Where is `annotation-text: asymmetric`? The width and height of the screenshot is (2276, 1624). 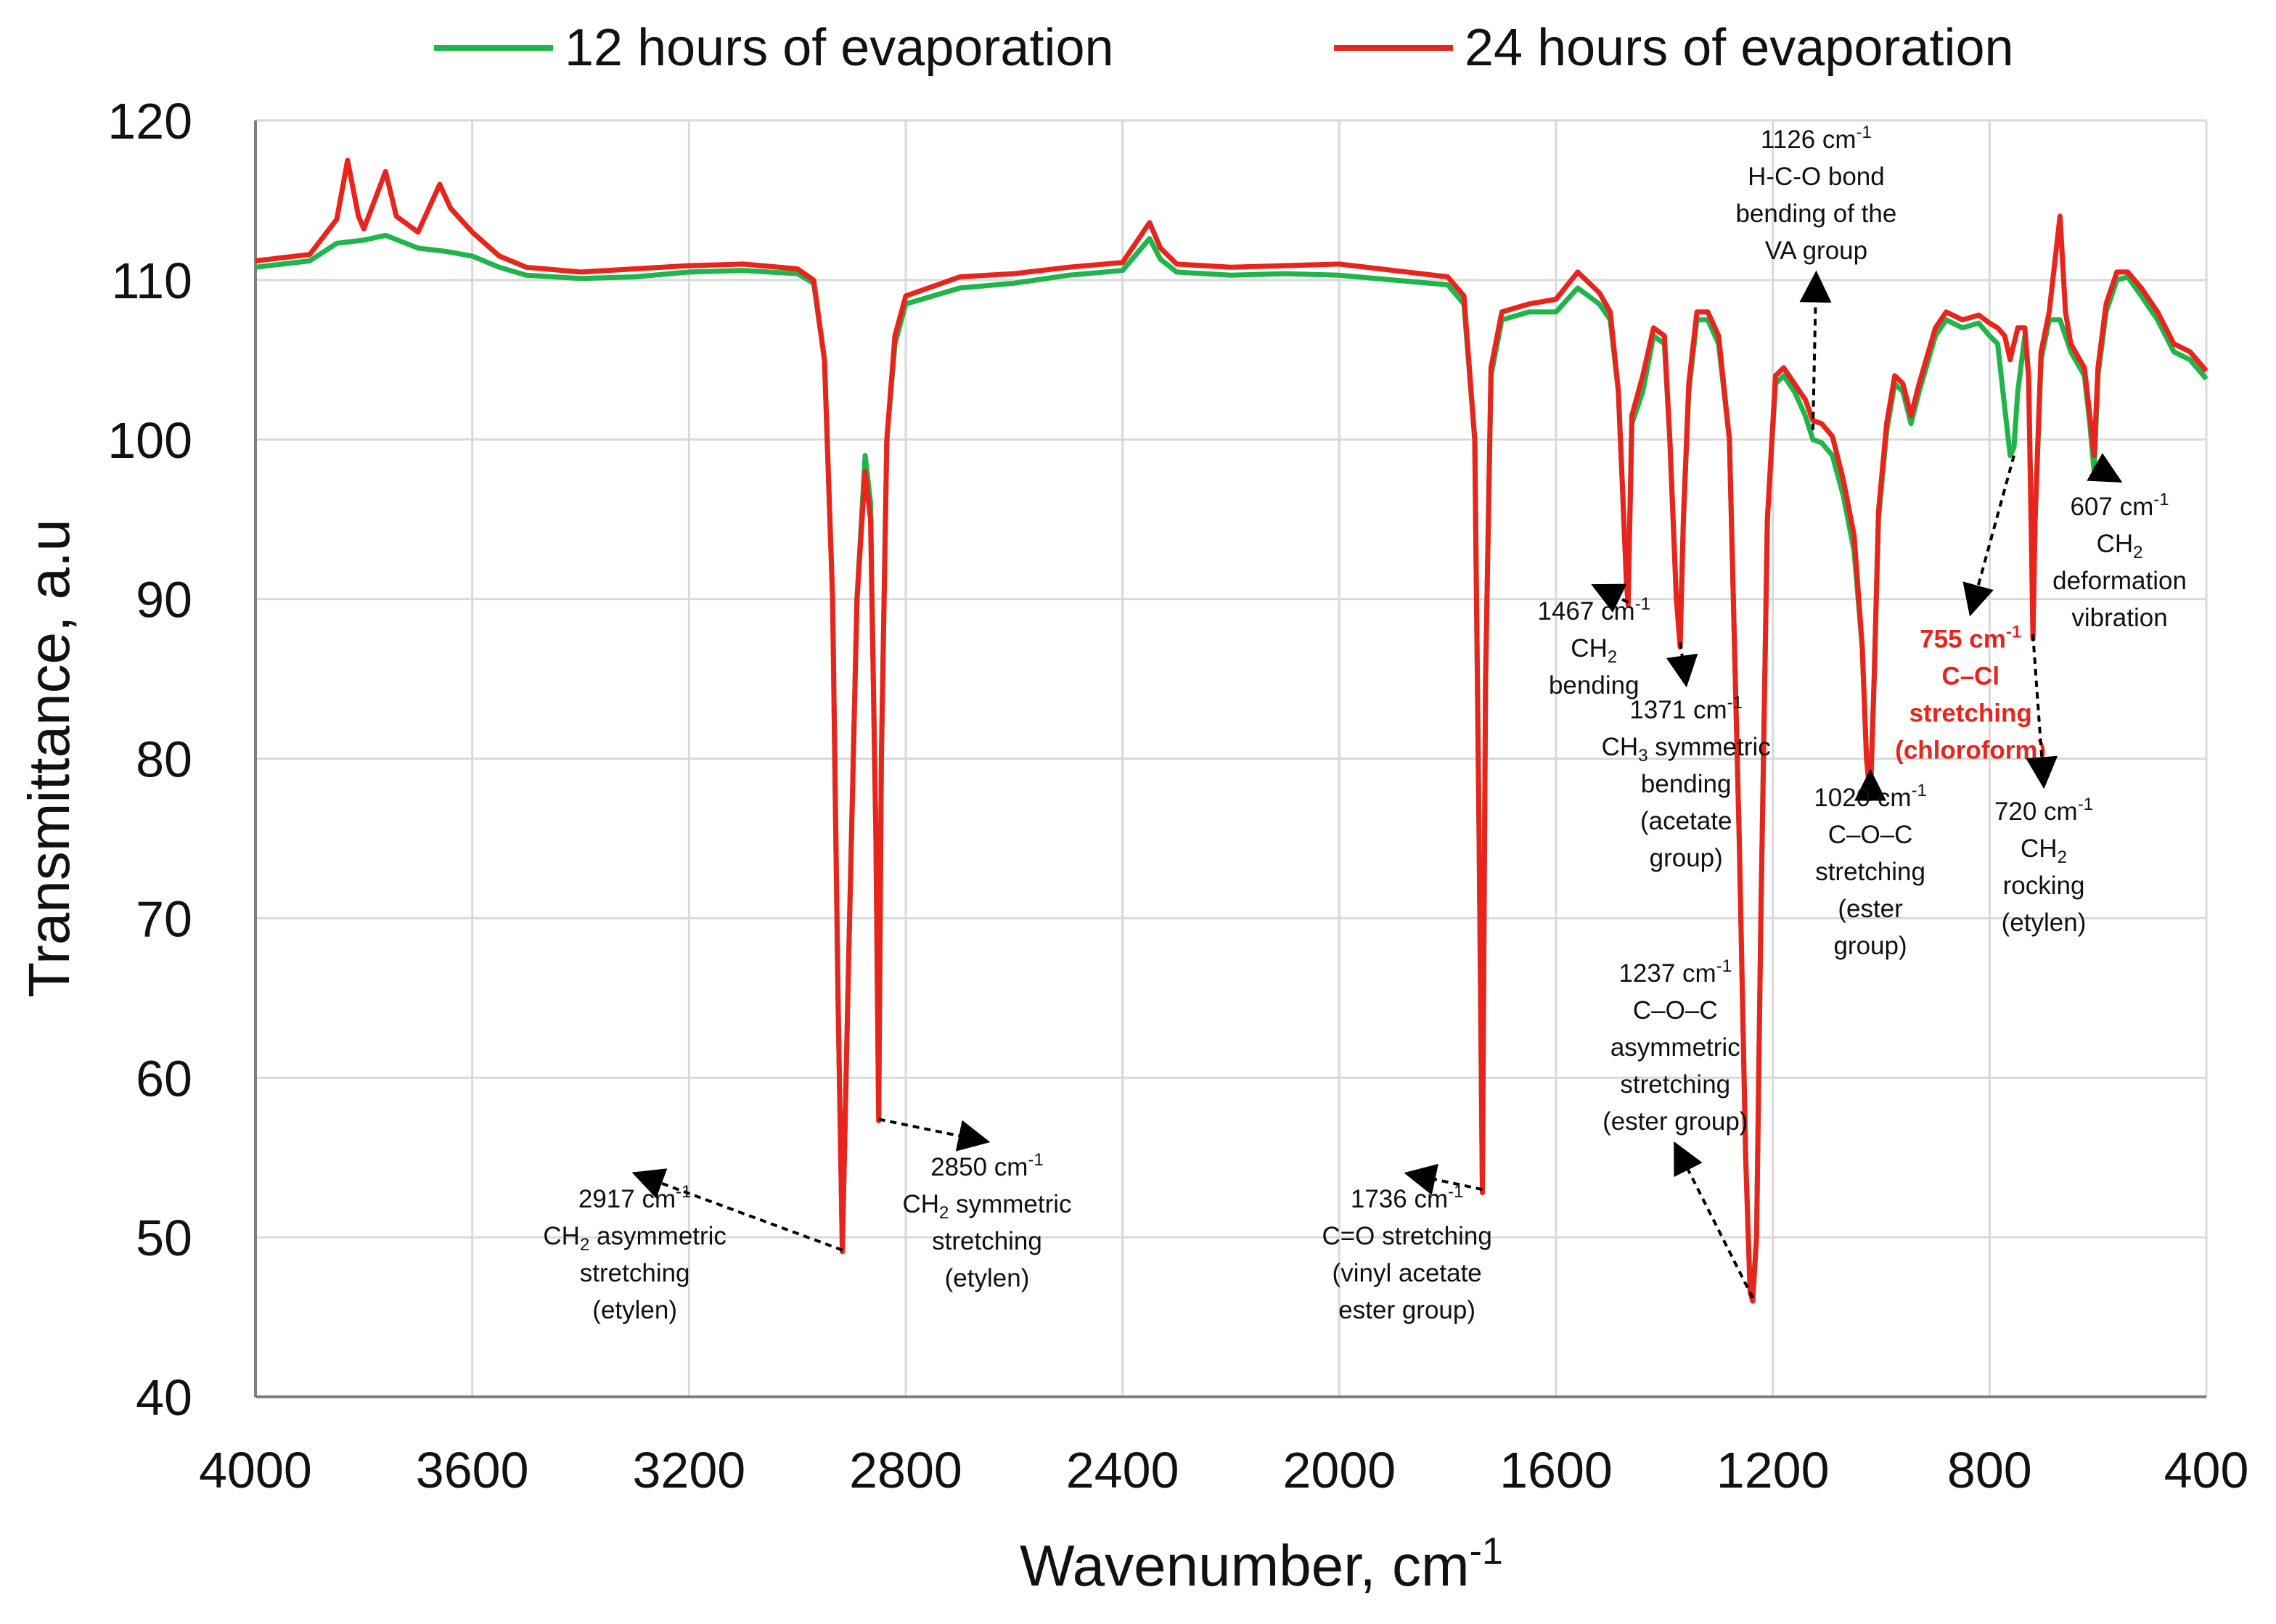
annotation-text: asymmetric is located at coordinates (657, 1236).